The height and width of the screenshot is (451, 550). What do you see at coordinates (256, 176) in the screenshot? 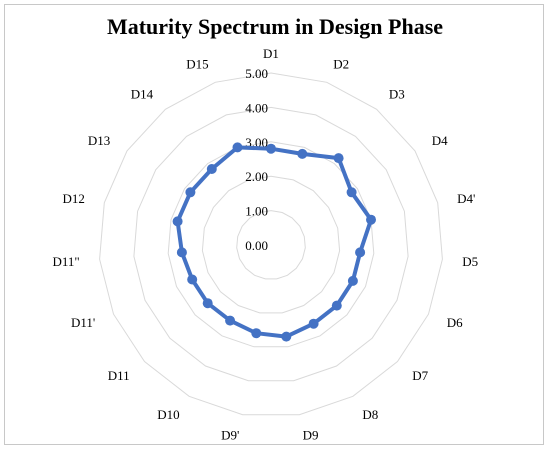
I see `tick-label: 2.00` at bounding box center [256, 176].